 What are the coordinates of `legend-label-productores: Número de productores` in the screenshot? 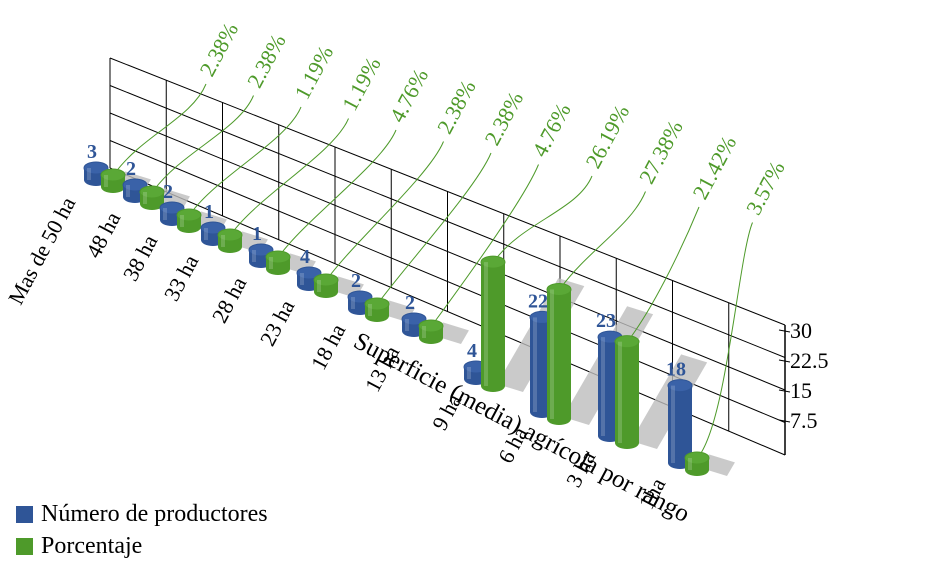 It's located at (154, 513).